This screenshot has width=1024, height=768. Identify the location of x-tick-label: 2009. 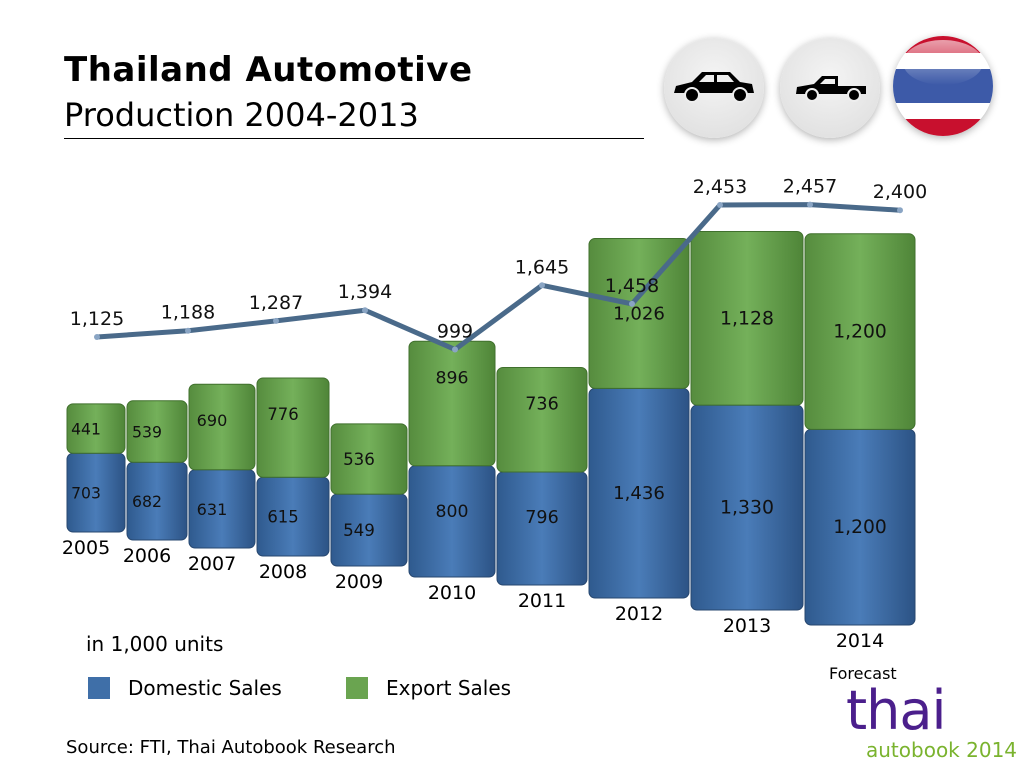
(359, 582).